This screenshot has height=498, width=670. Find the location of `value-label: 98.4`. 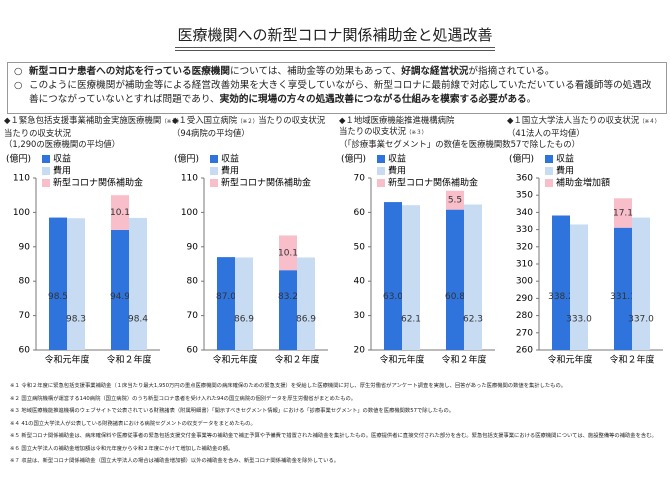

value-label: 98.4 is located at coordinates (138, 320).